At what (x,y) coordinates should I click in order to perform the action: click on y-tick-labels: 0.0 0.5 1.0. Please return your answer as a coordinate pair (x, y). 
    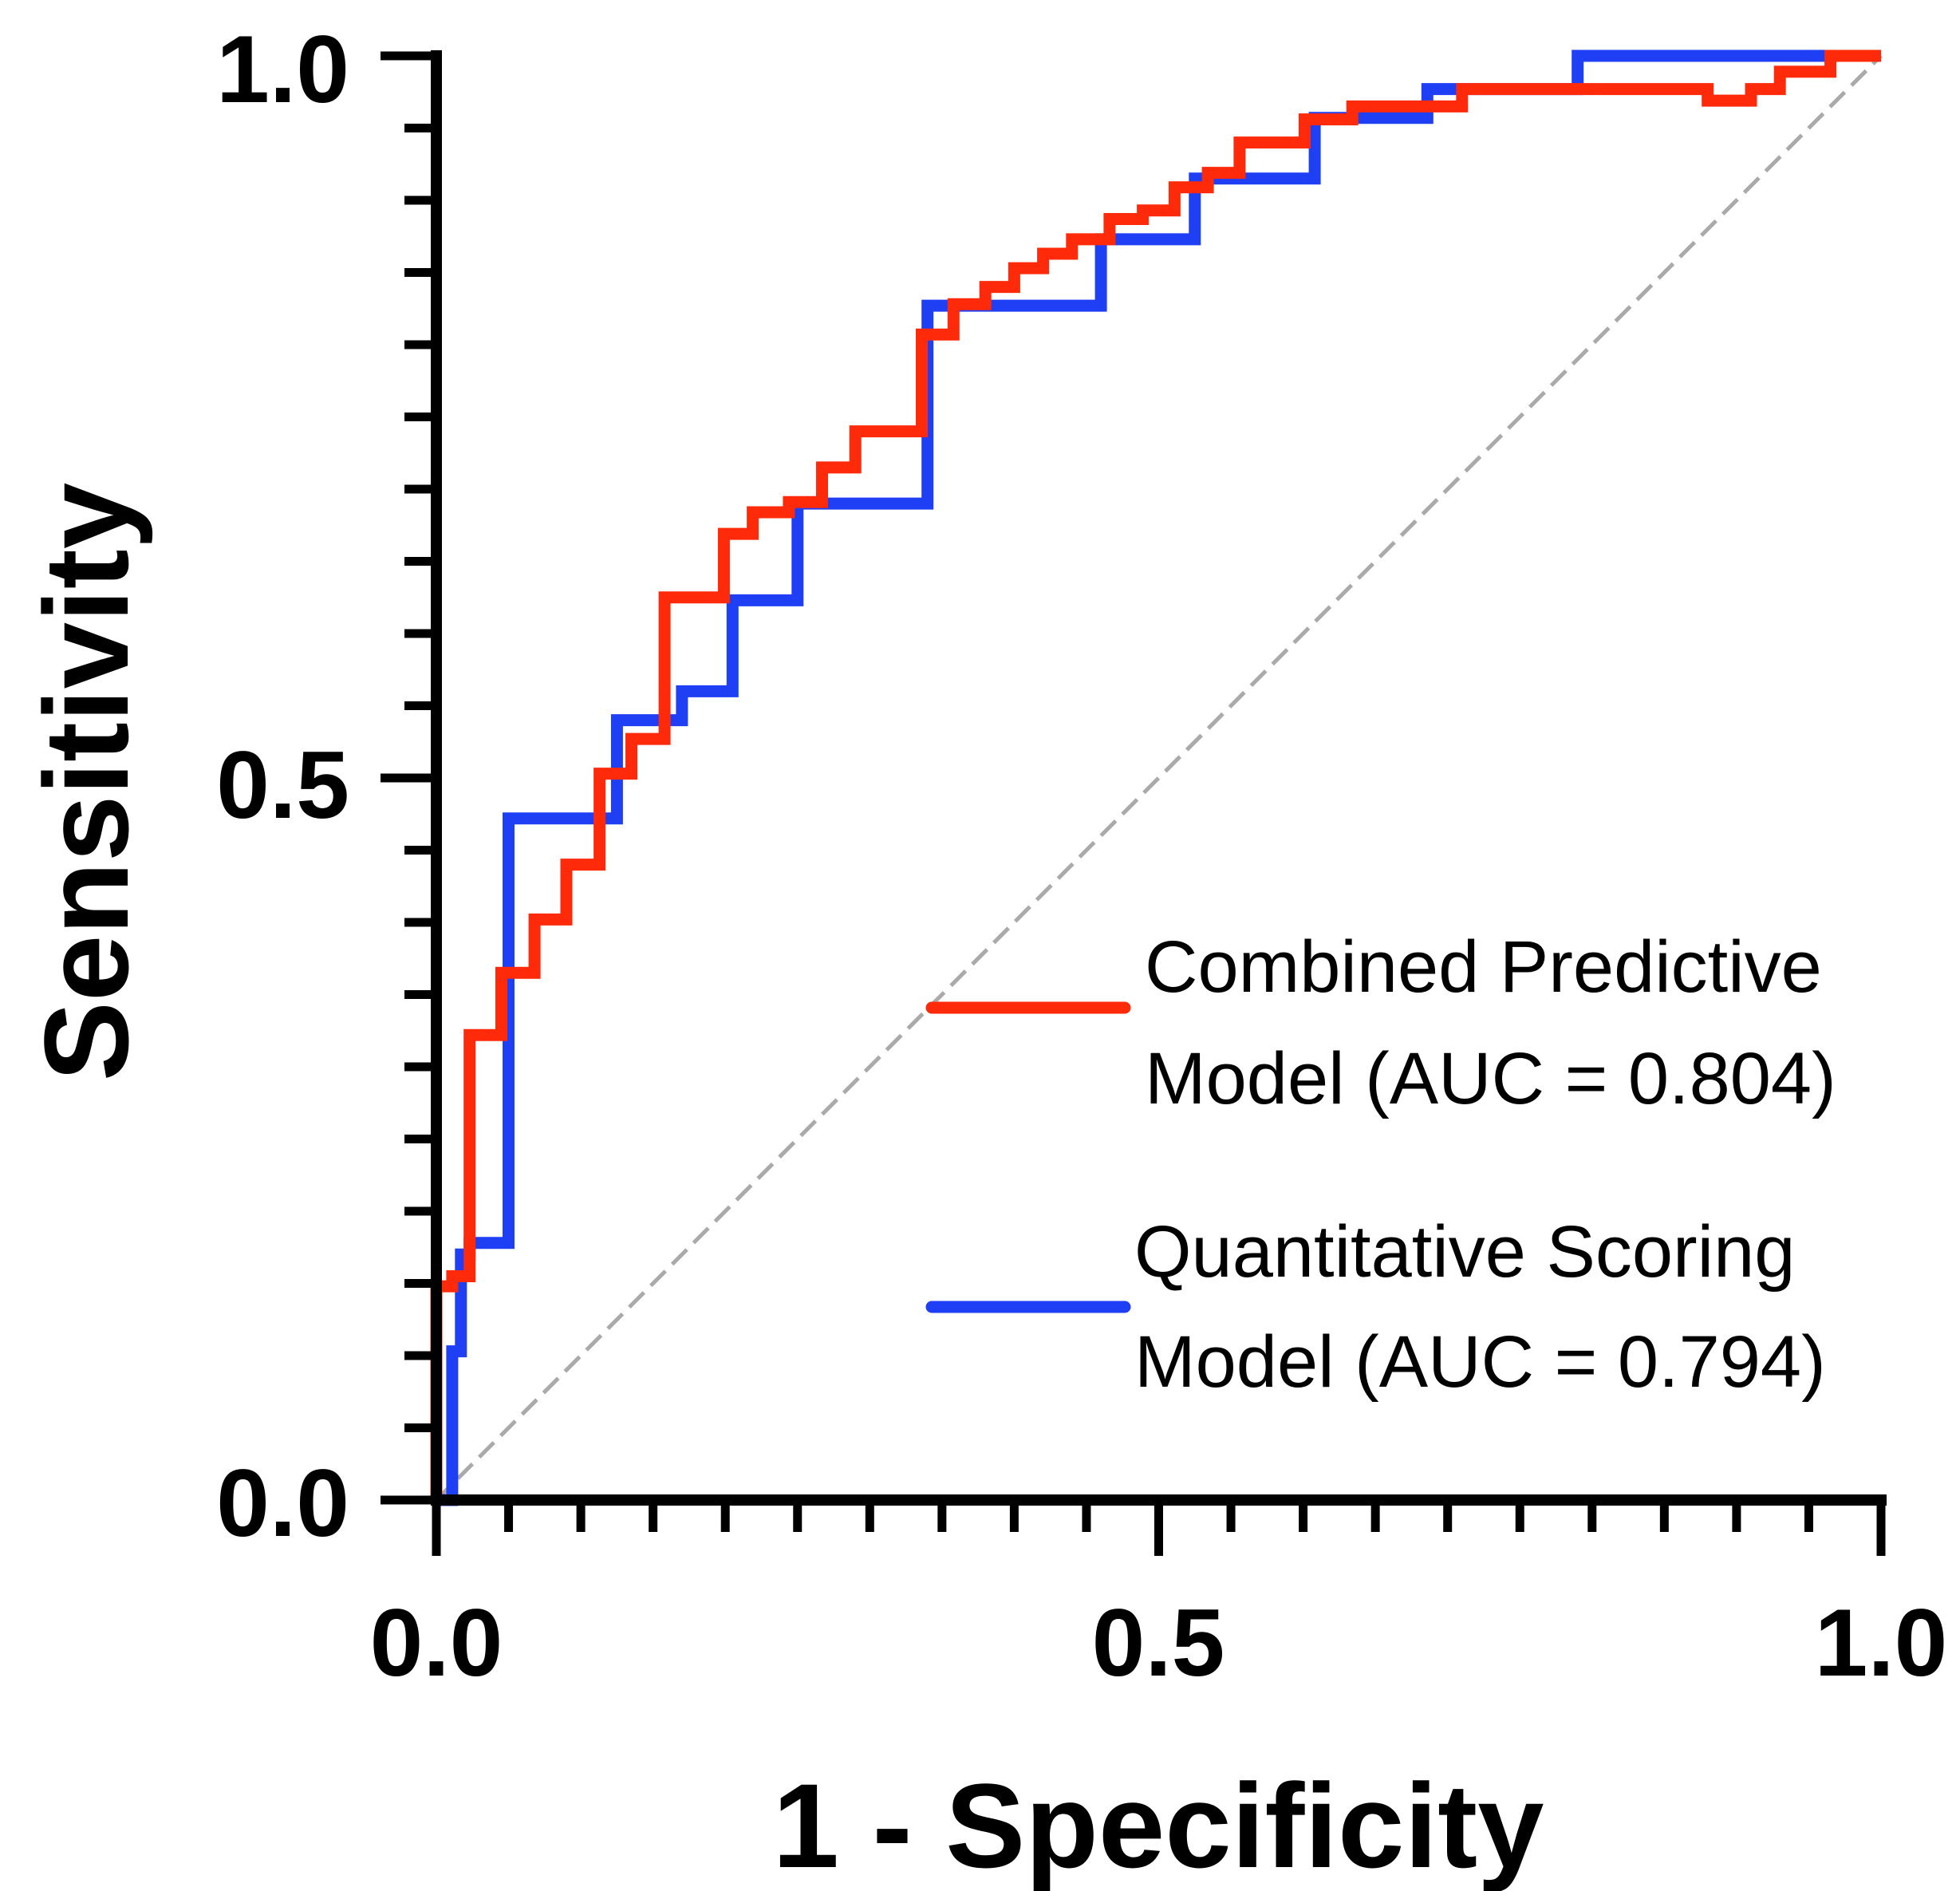
    Looking at the image, I should click on (282, 786).